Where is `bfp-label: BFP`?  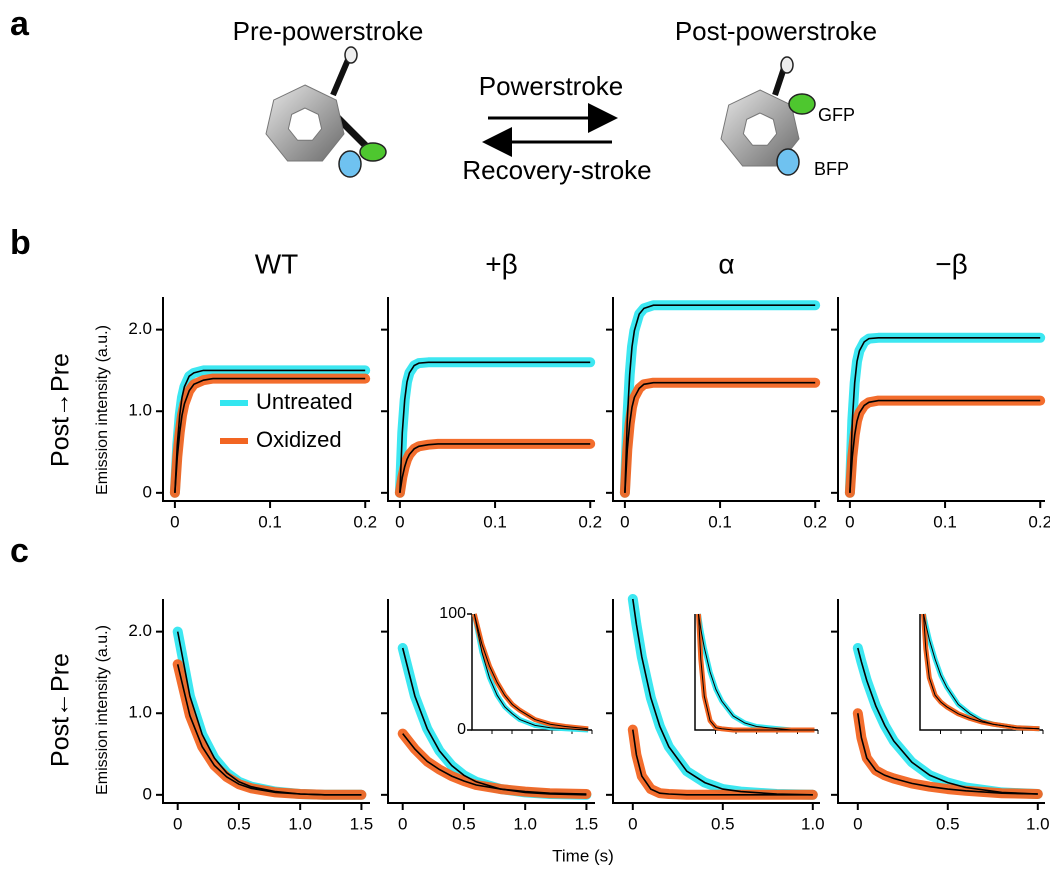 bfp-label: BFP is located at coordinates (831, 169).